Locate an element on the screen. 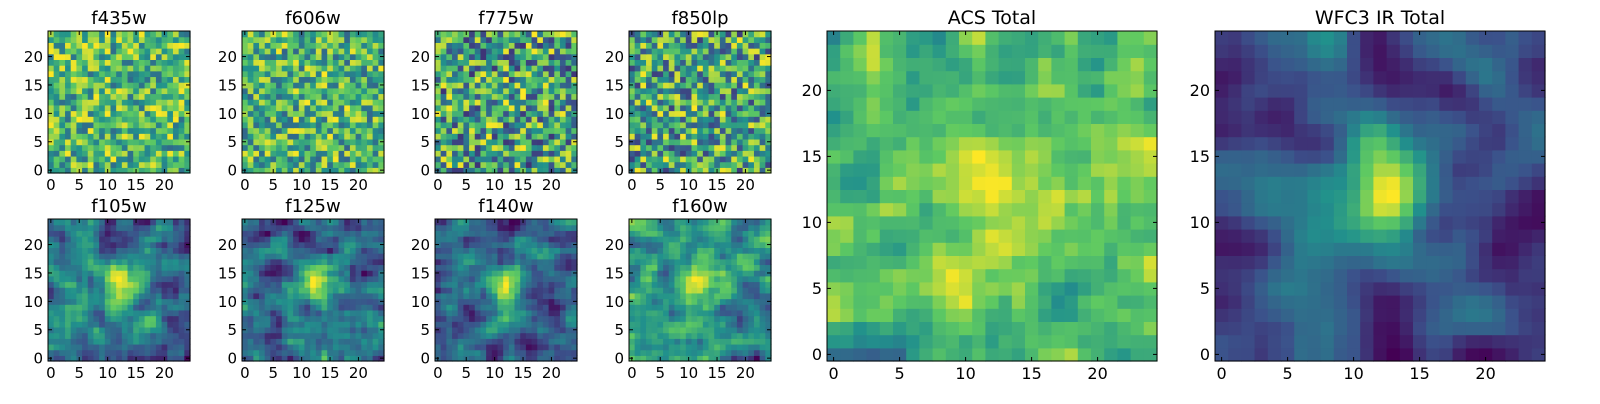 This screenshot has height=404, width=1600. x-tick-label: 15 is located at coordinates (329, 373).